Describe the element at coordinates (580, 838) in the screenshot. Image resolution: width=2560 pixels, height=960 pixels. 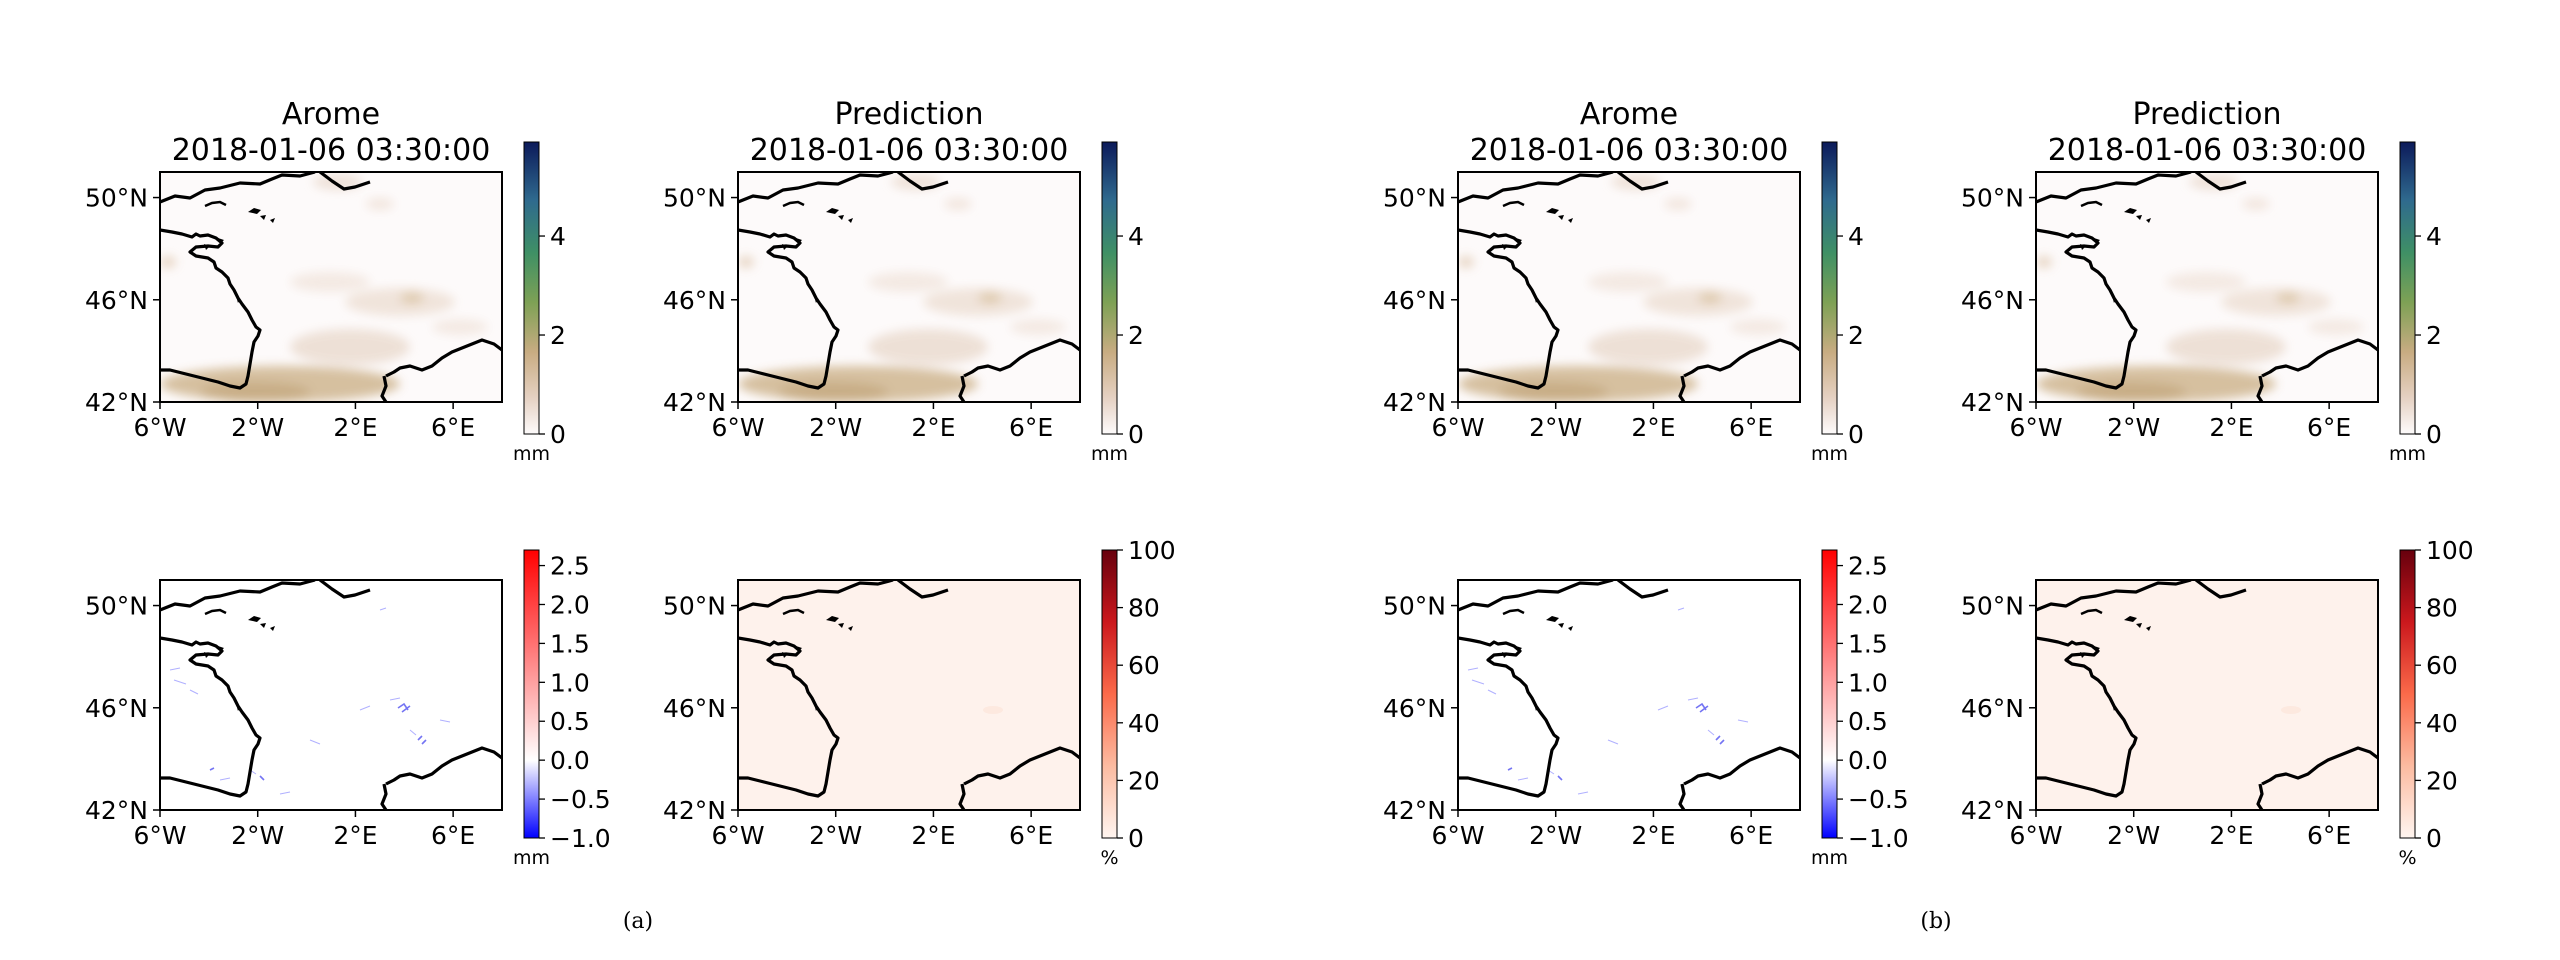
I see `colorbar-tick-label: −1.0` at that location.